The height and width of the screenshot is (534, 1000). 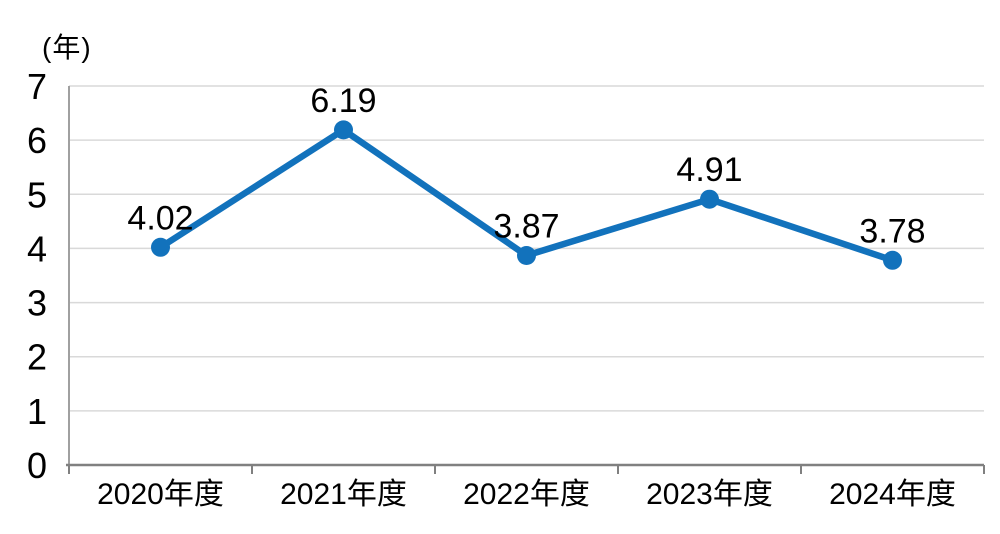 What do you see at coordinates (892, 494) in the screenshot?
I see `x-tick-label: 2024年度` at bounding box center [892, 494].